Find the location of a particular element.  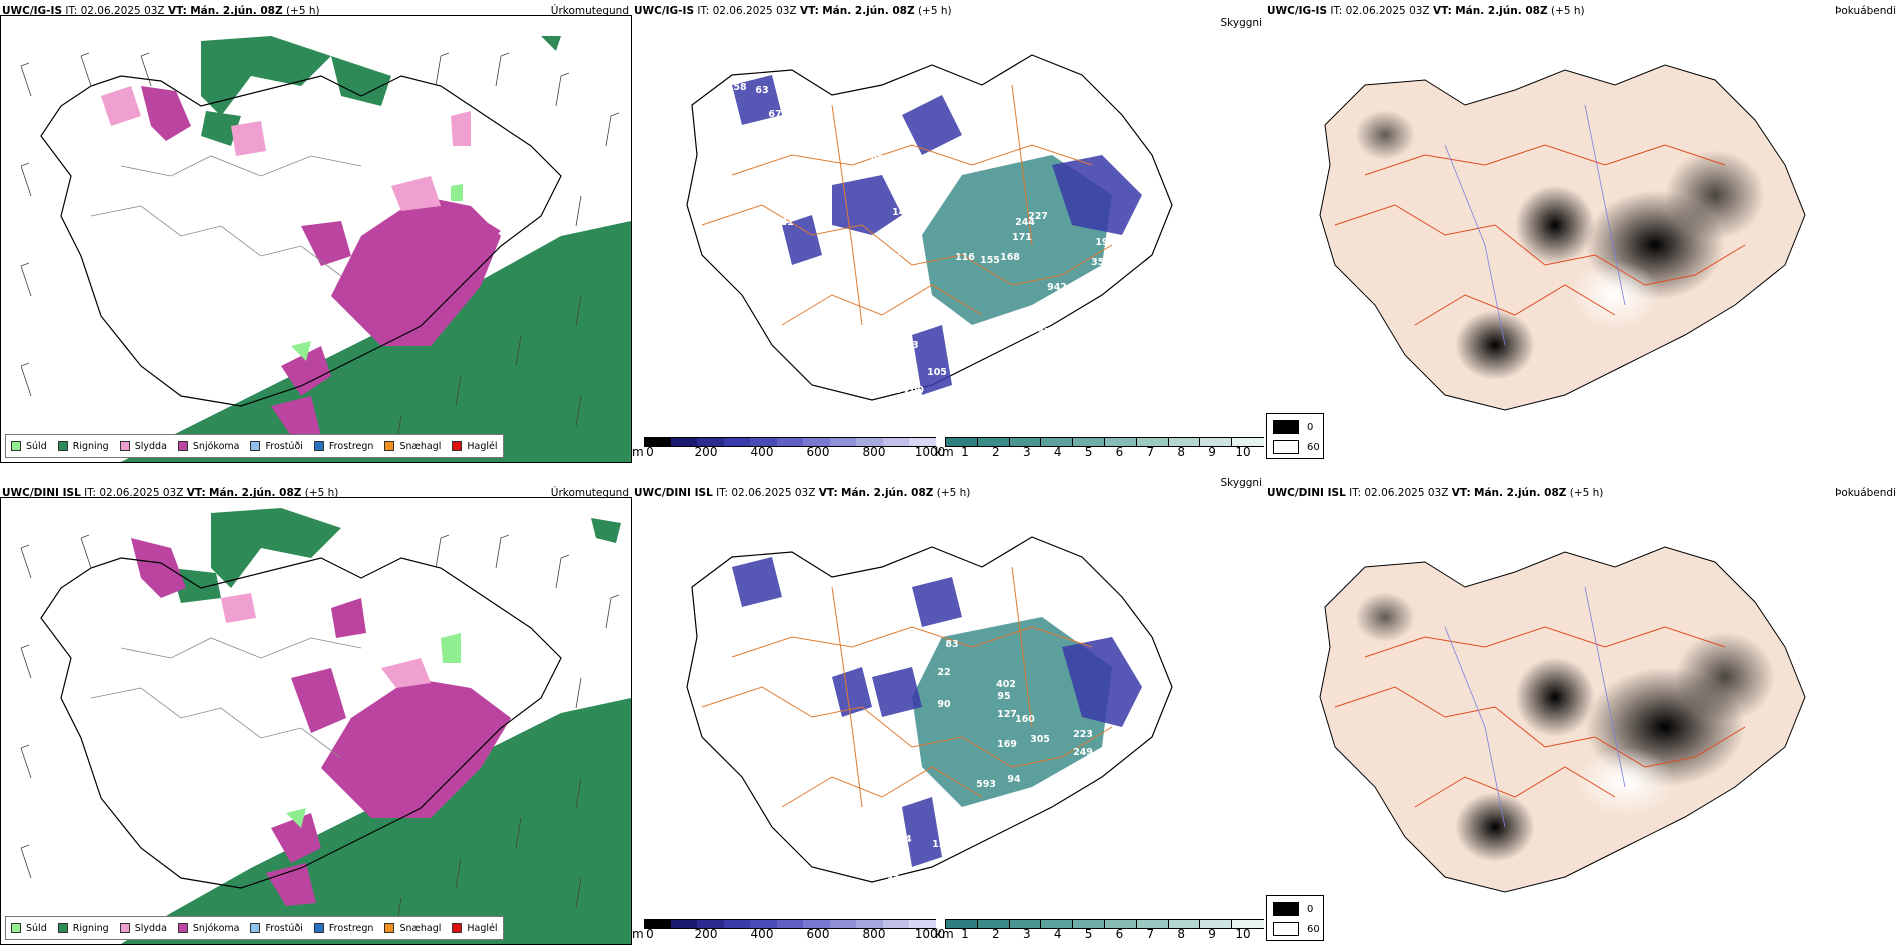

visibility-unit-label: km is located at coordinates (944, 452).